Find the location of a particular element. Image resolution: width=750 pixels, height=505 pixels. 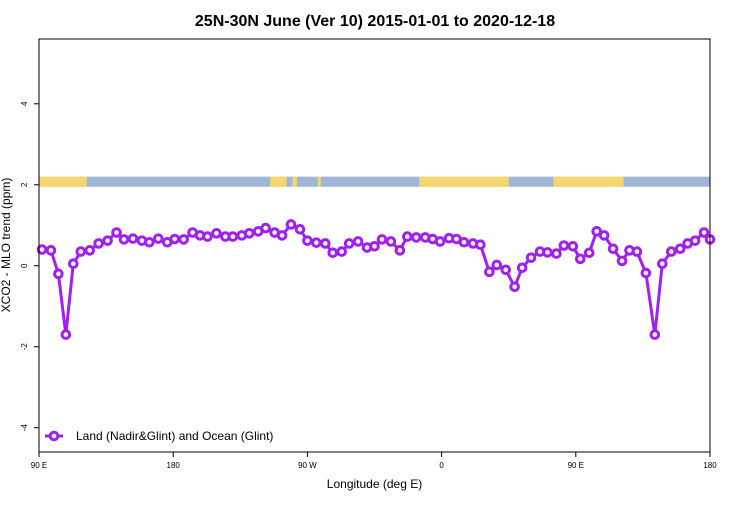

legend-marker-swatch is located at coordinates (54, 436).